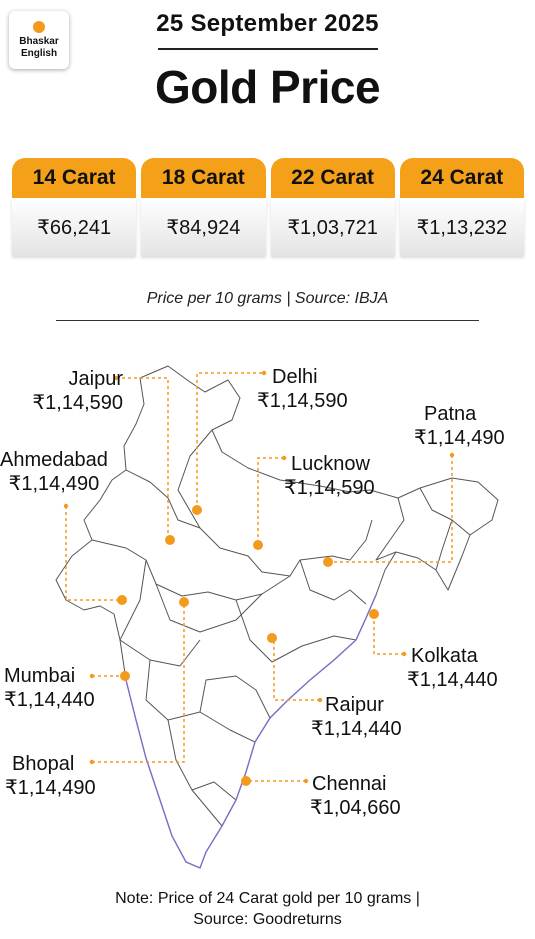 The width and height of the screenshot is (535, 939). I want to click on price-card-value: ₹1,03,721, so click(332, 227).